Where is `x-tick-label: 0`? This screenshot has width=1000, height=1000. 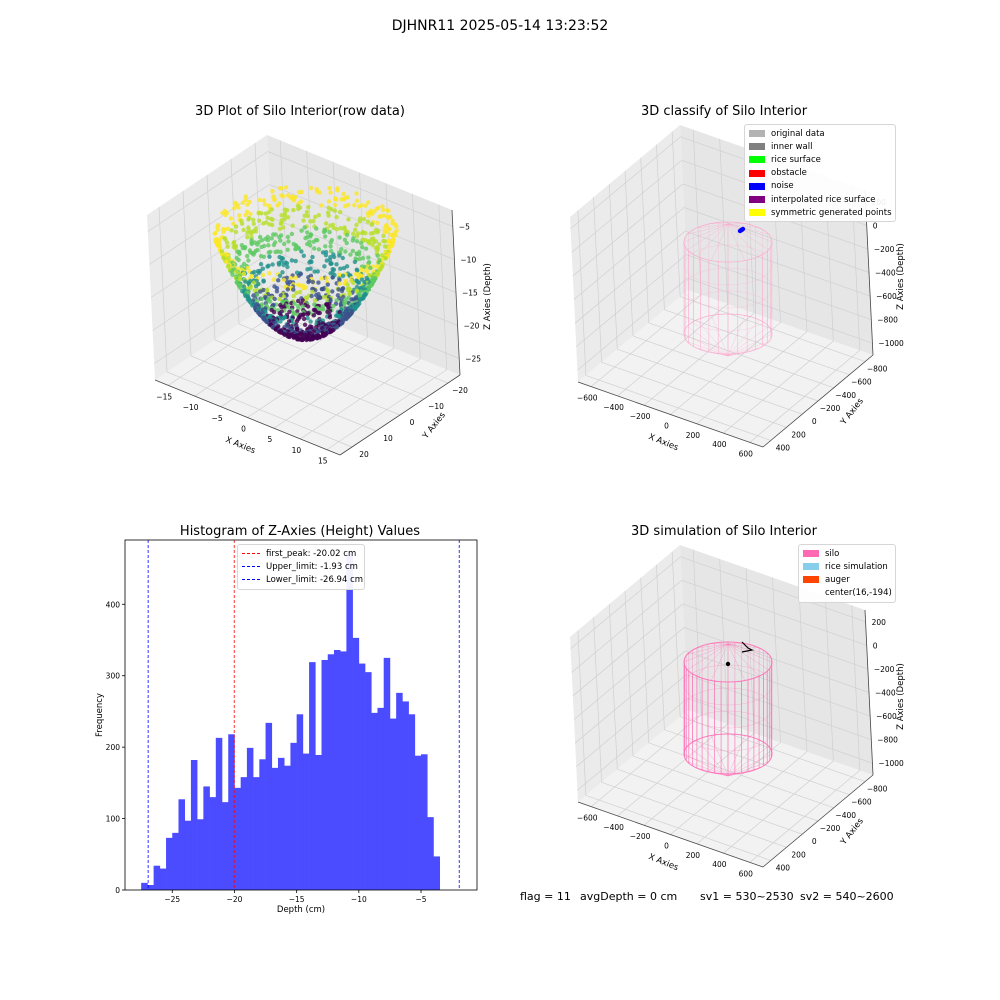 x-tick-label: 0 is located at coordinates (243, 429).